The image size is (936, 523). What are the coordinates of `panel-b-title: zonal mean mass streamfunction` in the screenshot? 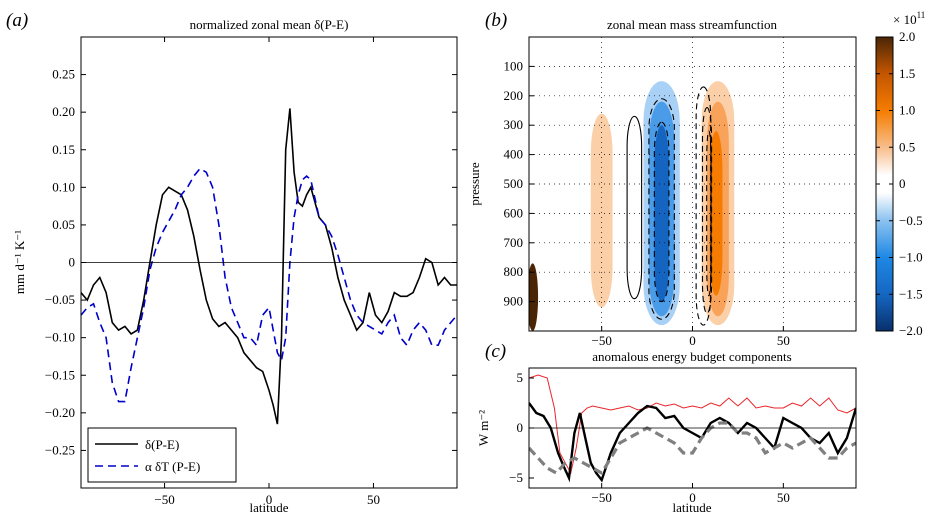 It's located at (692, 24).